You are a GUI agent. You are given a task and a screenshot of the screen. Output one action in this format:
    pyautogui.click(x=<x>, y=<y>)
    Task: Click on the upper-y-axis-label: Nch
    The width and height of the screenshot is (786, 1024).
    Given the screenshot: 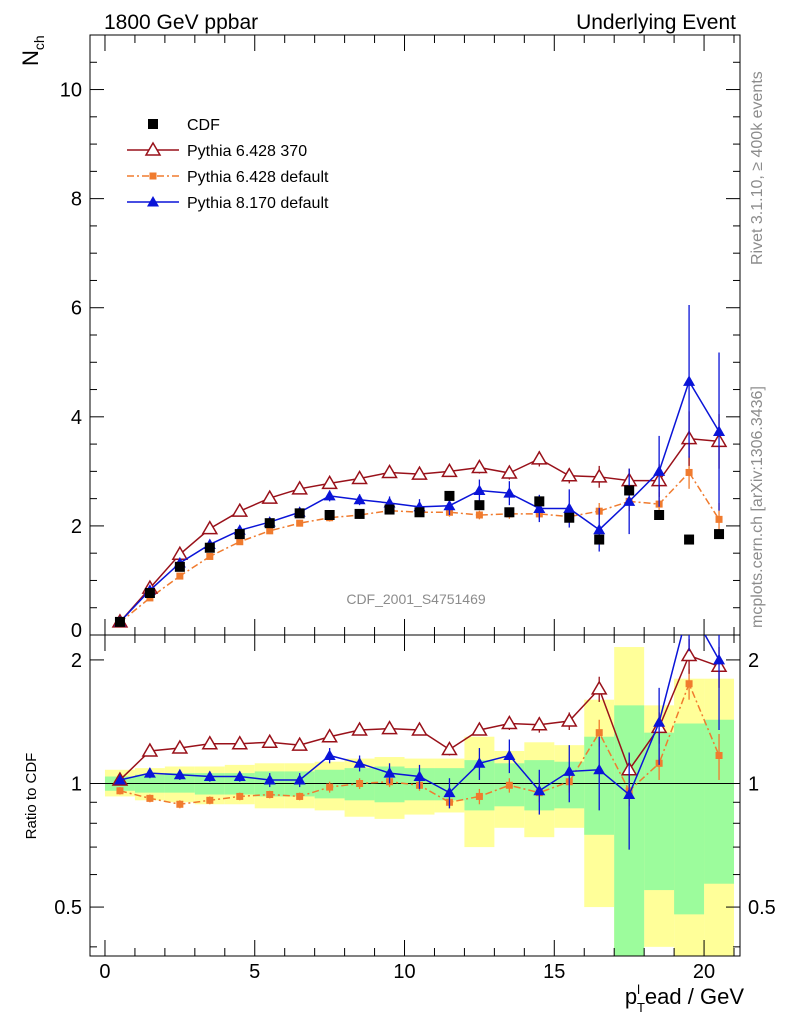 What is the action you would take?
    pyautogui.click(x=32, y=50)
    